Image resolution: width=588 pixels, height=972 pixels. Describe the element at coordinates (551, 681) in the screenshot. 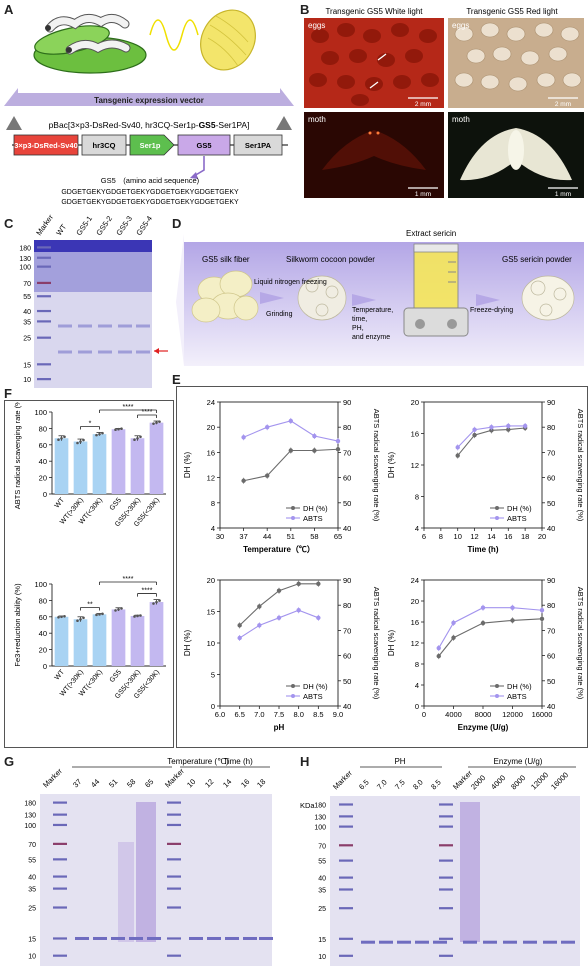

I see `y2-tick-label: 50` at that location.